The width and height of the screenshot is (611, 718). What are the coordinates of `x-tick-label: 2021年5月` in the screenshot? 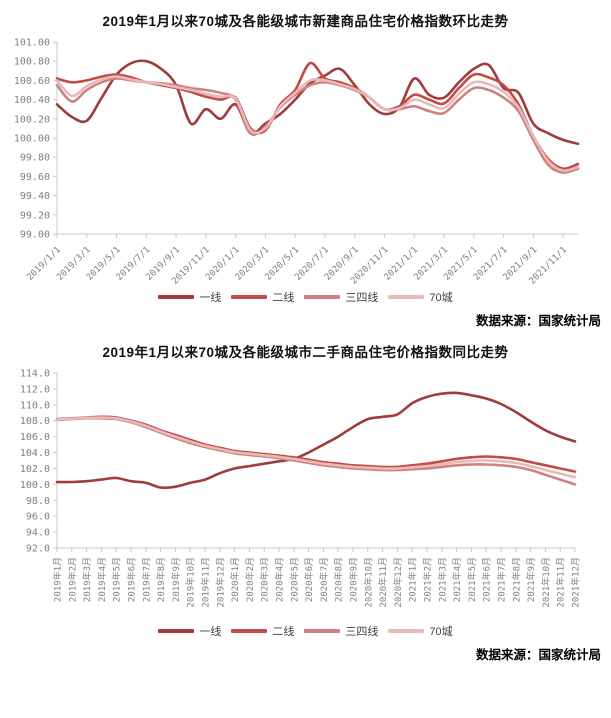 It's located at (472, 579).